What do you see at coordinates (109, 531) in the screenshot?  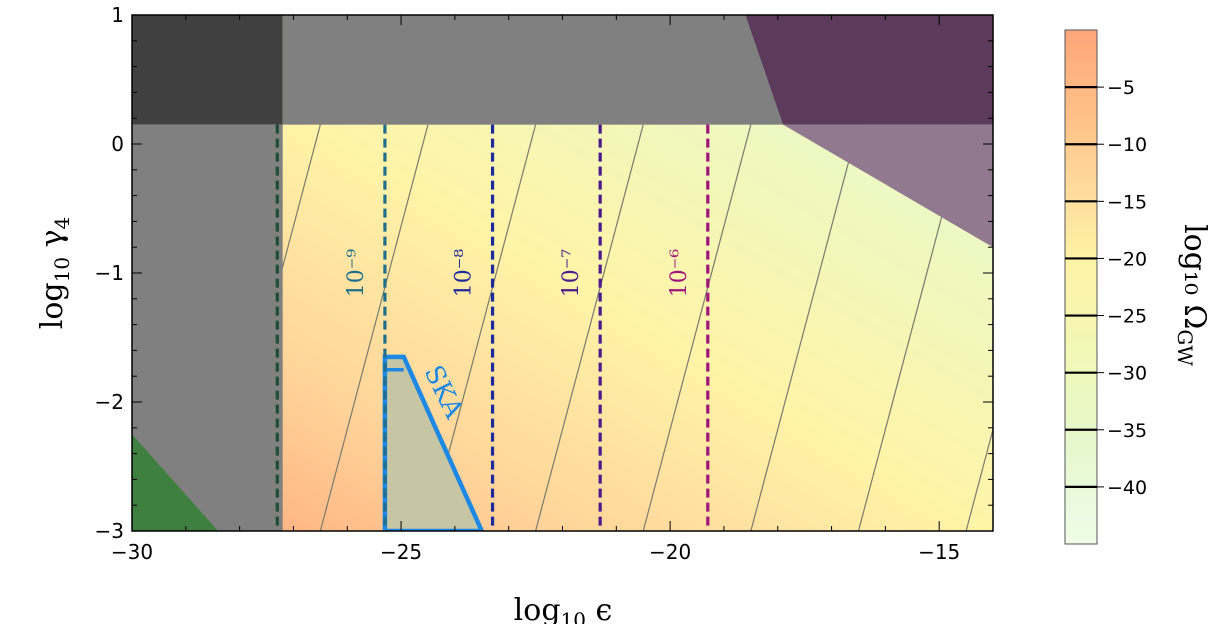 I see `y-tick-label: −3` at bounding box center [109, 531].